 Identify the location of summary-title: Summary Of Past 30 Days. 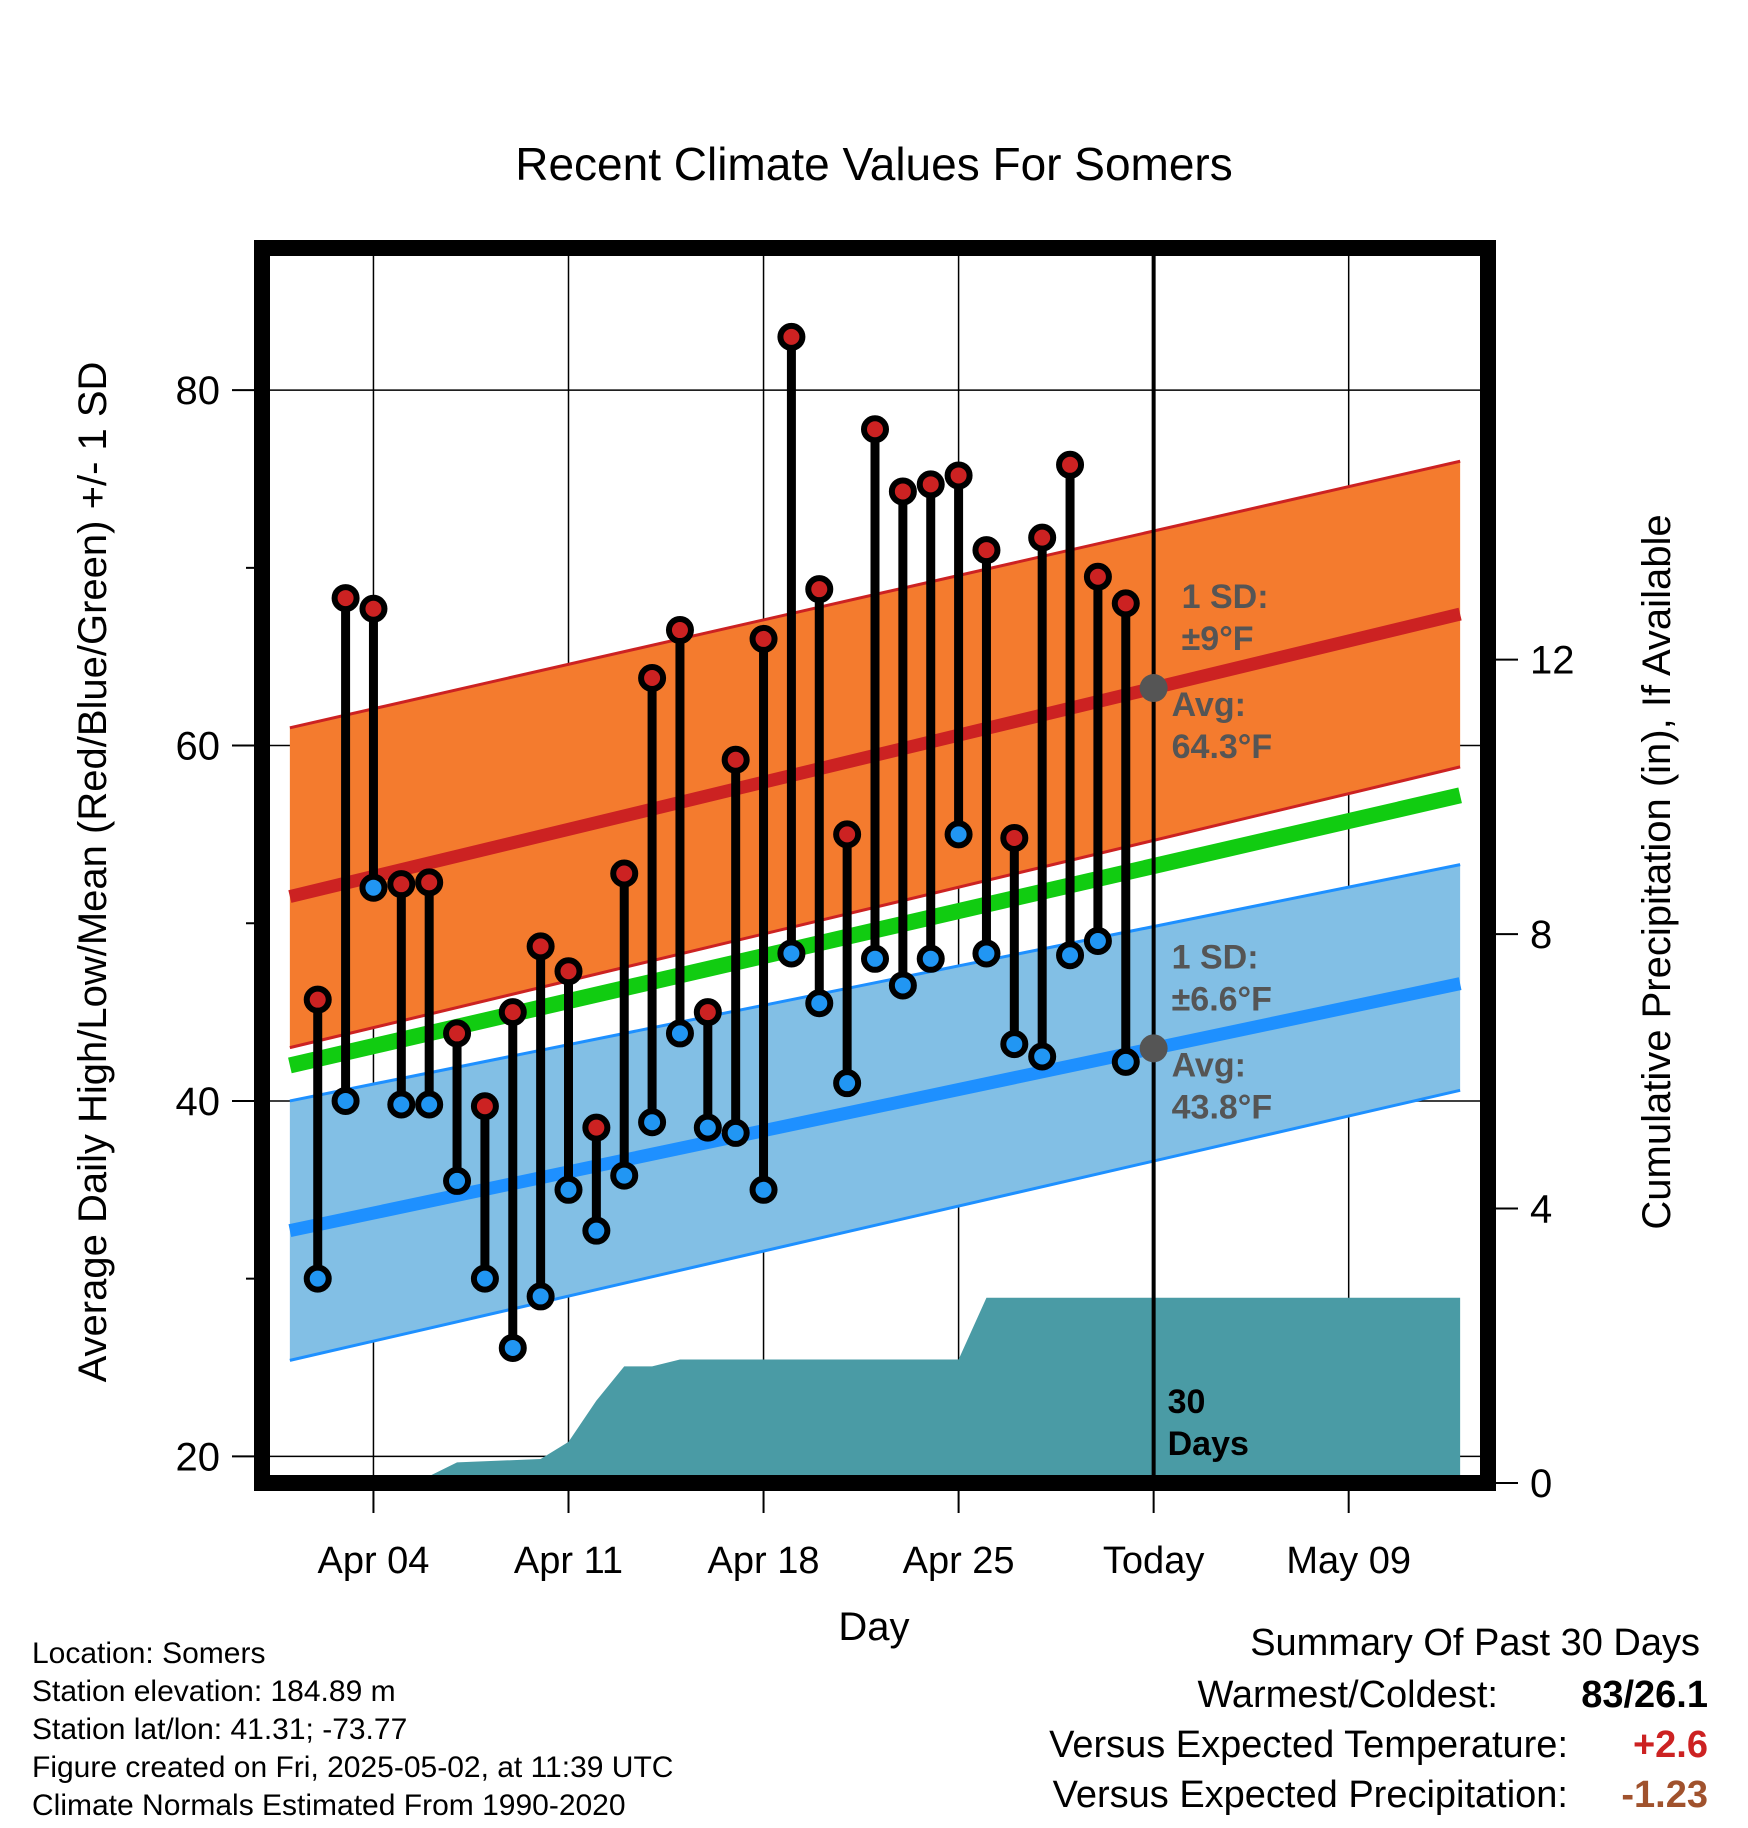
(1475, 1643).